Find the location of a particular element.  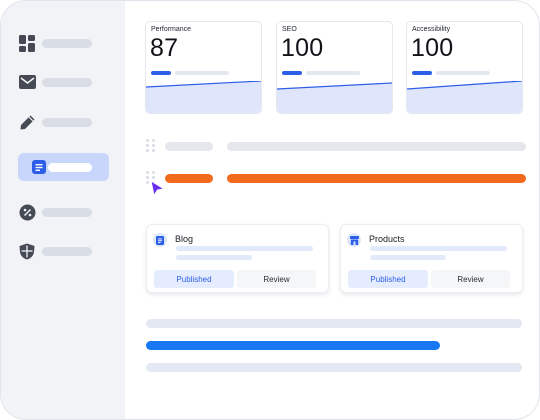

sidebar-item-edit is located at coordinates (63, 122).